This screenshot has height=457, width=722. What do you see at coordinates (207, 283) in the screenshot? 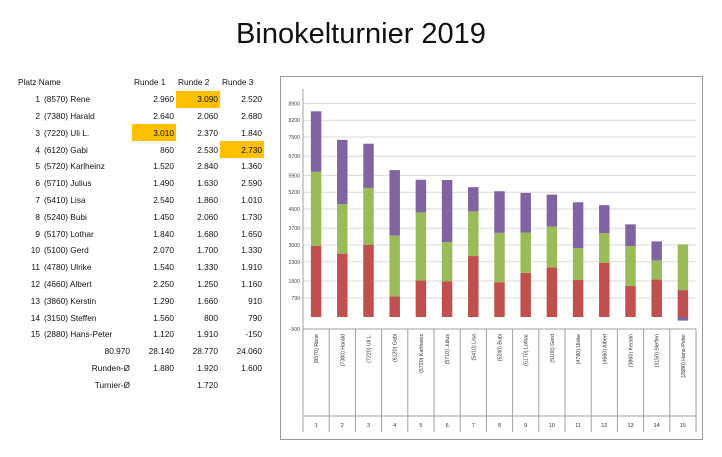
I see `runde-2-cell: 1.250` at bounding box center [207, 283].